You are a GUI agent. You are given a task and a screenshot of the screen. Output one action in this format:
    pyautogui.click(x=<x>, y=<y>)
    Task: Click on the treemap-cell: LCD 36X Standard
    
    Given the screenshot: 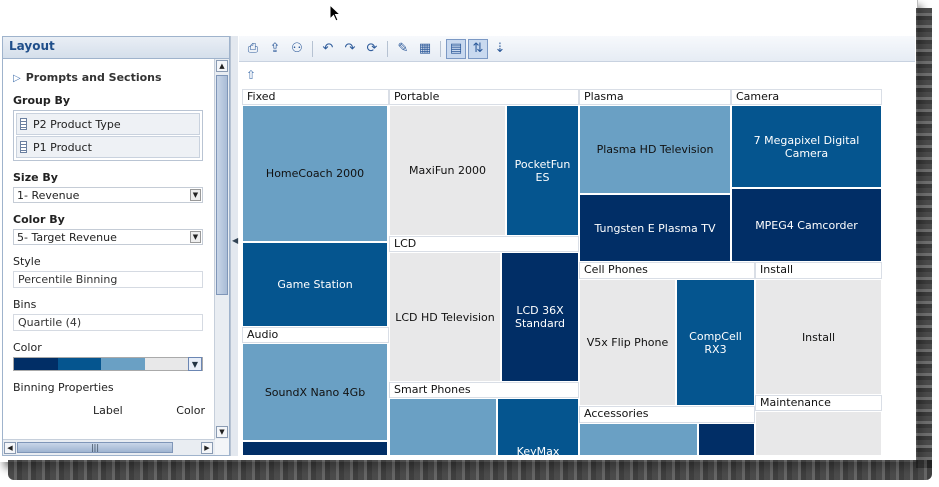 What is the action you would take?
    pyautogui.click(x=540, y=317)
    